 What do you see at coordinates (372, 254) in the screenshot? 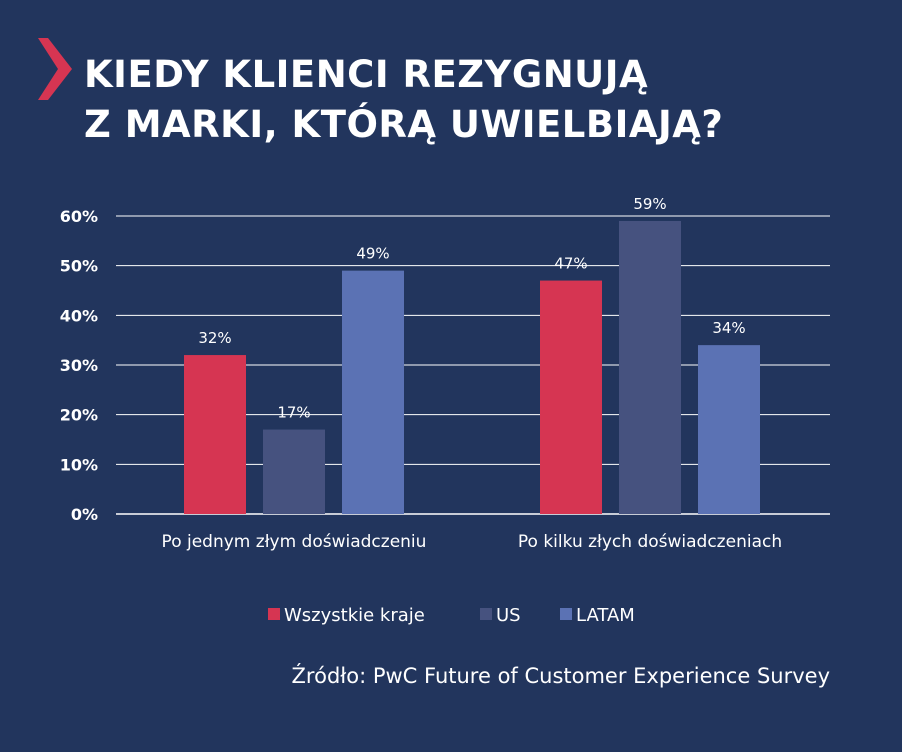
I see `data-label: 49%` at bounding box center [372, 254].